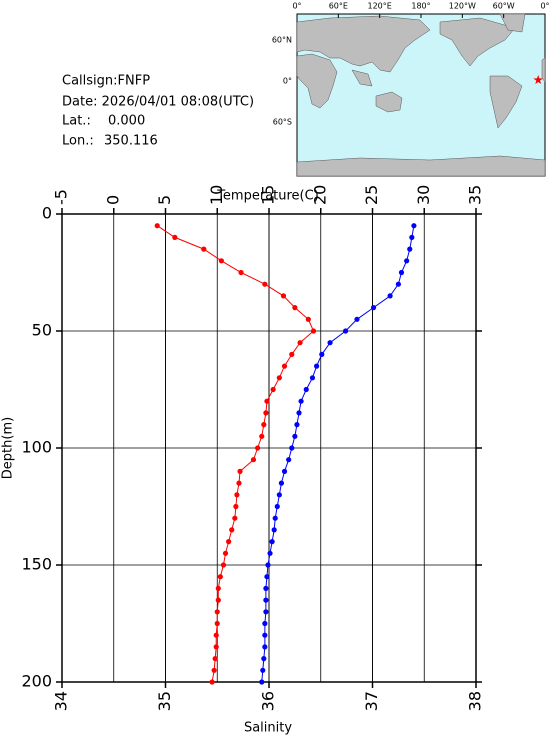 The height and width of the screenshot is (740, 553). What do you see at coordinates (421, 95) in the screenshot?
I see `land` at bounding box center [421, 95].